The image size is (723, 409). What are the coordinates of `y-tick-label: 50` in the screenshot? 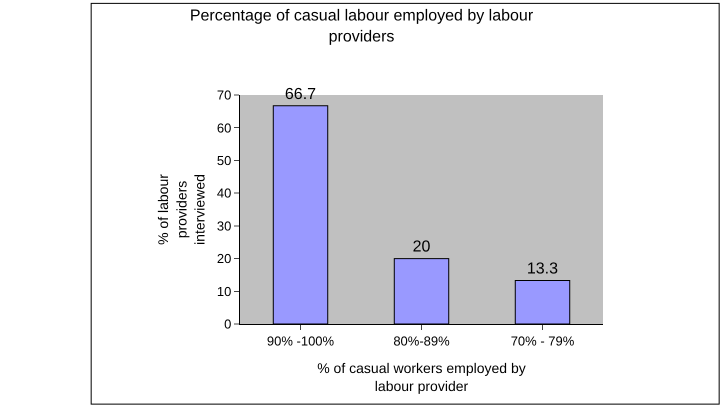 It's located at (224, 160).